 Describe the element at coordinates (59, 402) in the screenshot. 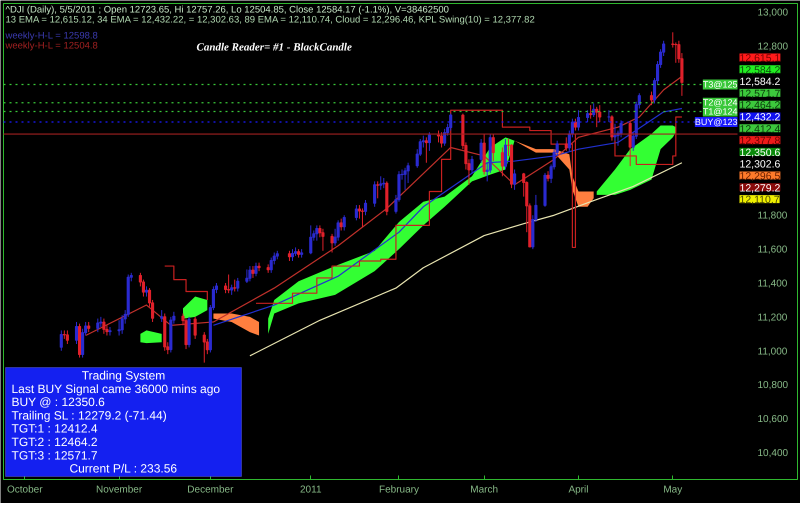

I see `annotation: BUY @ : 12350.6` at that location.